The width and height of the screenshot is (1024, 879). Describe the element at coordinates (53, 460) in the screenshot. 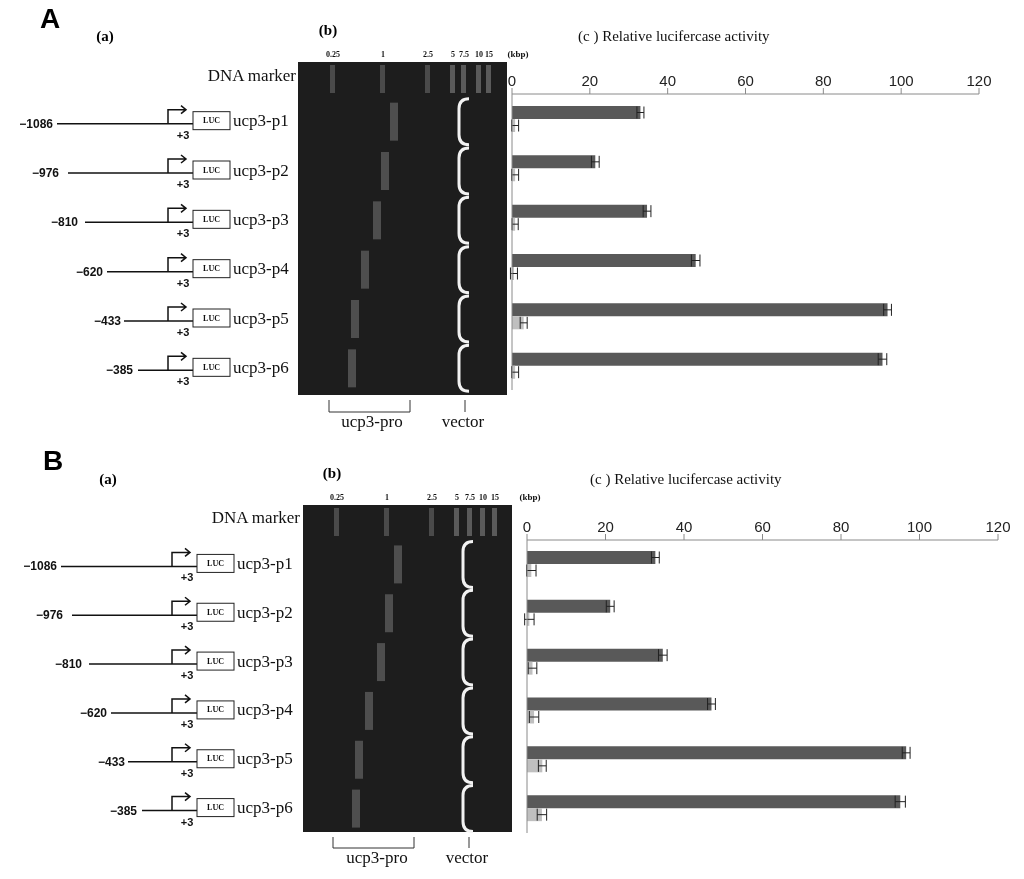

I see `text: B` at that location.